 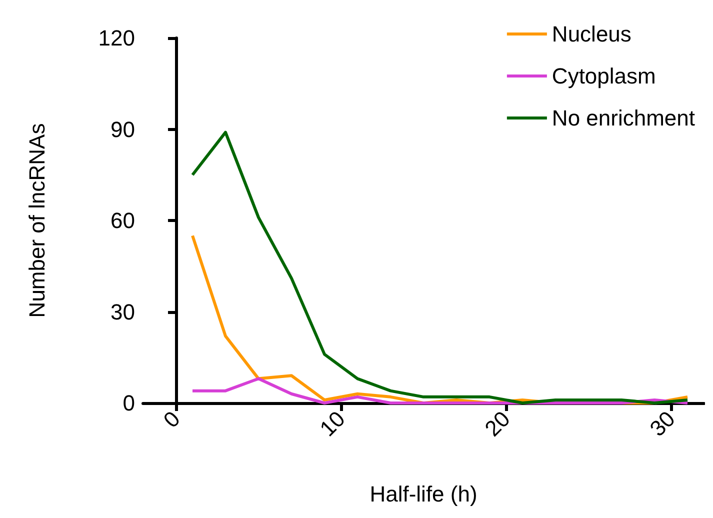 What do you see at coordinates (332, 424) in the screenshot?
I see `x-tick-label: 10` at bounding box center [332, 424].